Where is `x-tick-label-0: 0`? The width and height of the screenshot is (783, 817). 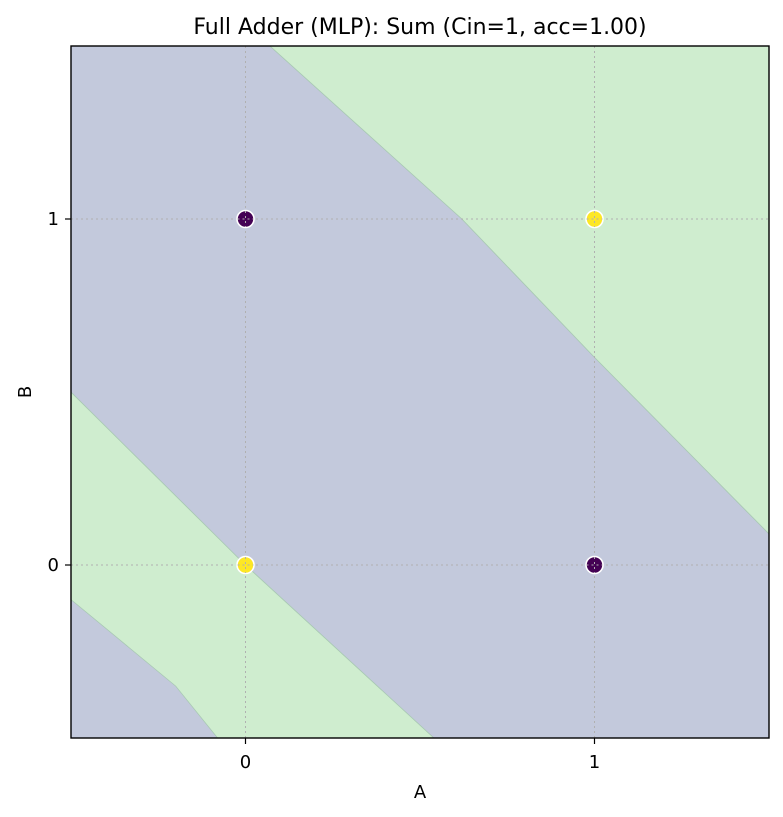
x-tick-label-0: 0 is located at coordinates (245, 762).